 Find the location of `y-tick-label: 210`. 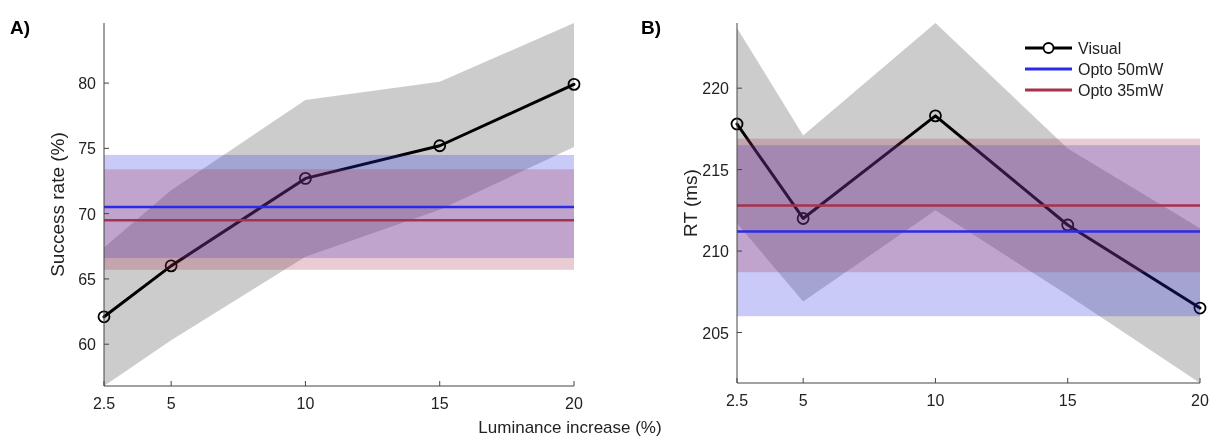

y-tick-label: 210 is located at coordinates (716, 252).